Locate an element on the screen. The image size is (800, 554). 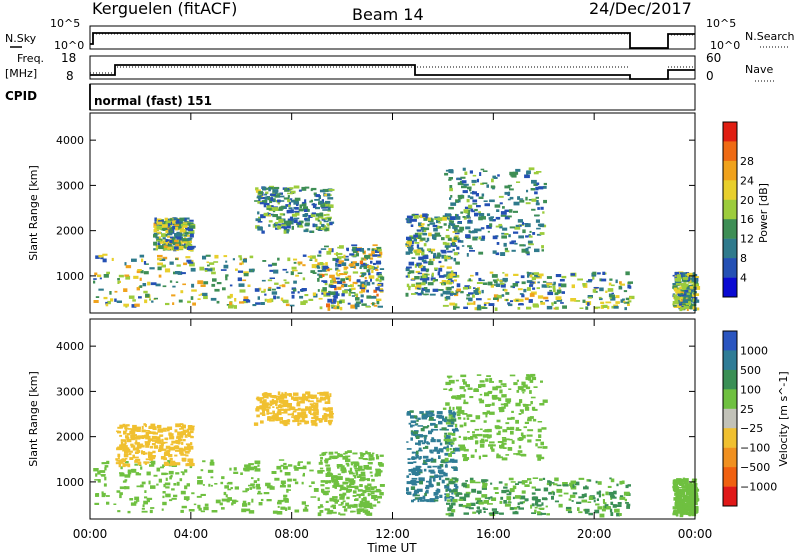
nave-label: Nave is located at coordinates (759, 69).